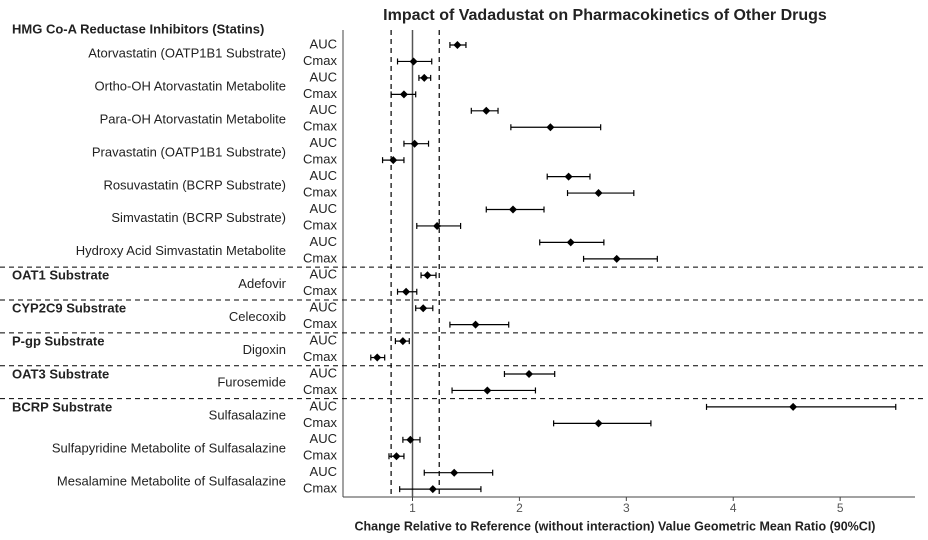 The image size is (928, 540). Describe the element at coordinates (262, 283) in the screenshot. I see `drug-name: Adefovir` at that location.